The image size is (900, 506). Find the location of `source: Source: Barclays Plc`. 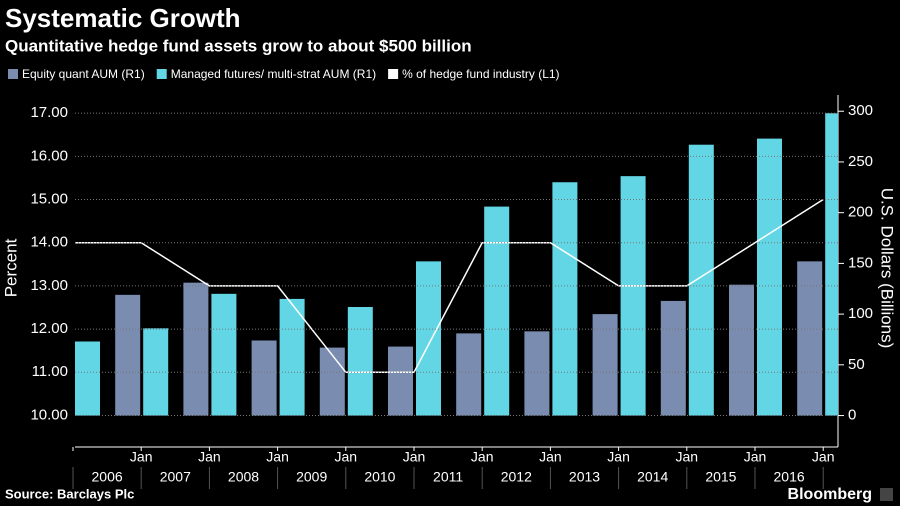

source: Source: Barclays Plc is located at coordinates (69, 493).